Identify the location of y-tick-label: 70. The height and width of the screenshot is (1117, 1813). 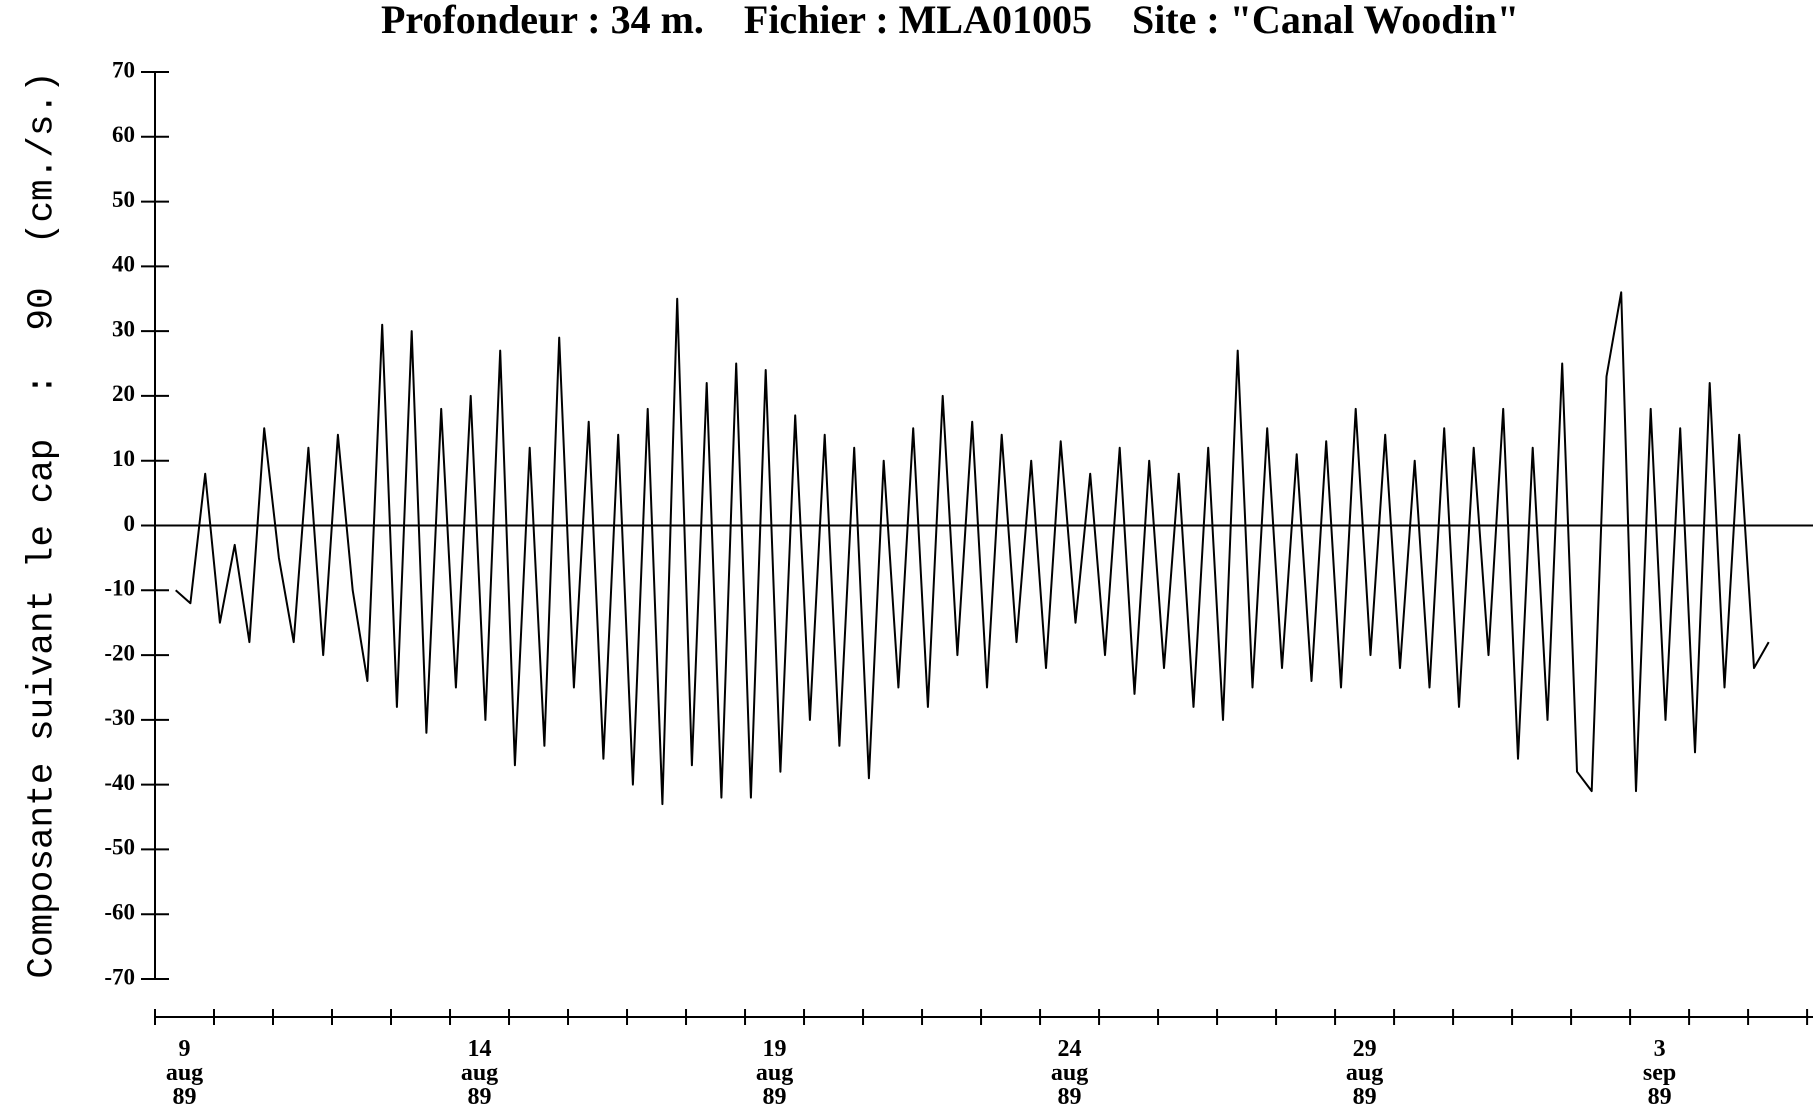
(123, 69).